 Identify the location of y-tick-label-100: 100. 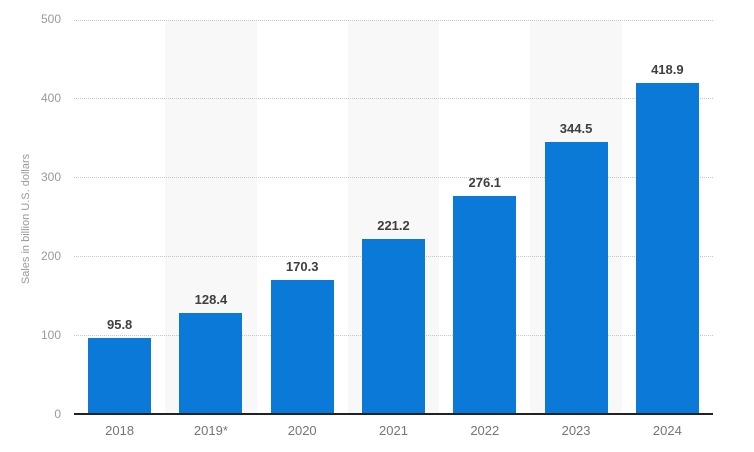
(50, 334).